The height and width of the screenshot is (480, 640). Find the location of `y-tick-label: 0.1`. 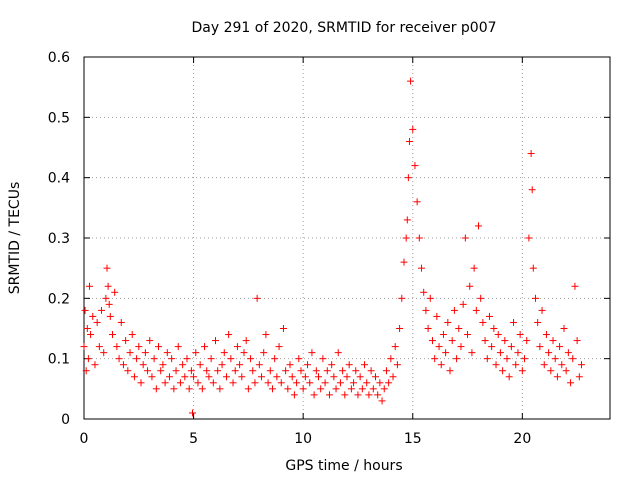

y-tick-label: 0.1 is located at coordinates (59, 360).